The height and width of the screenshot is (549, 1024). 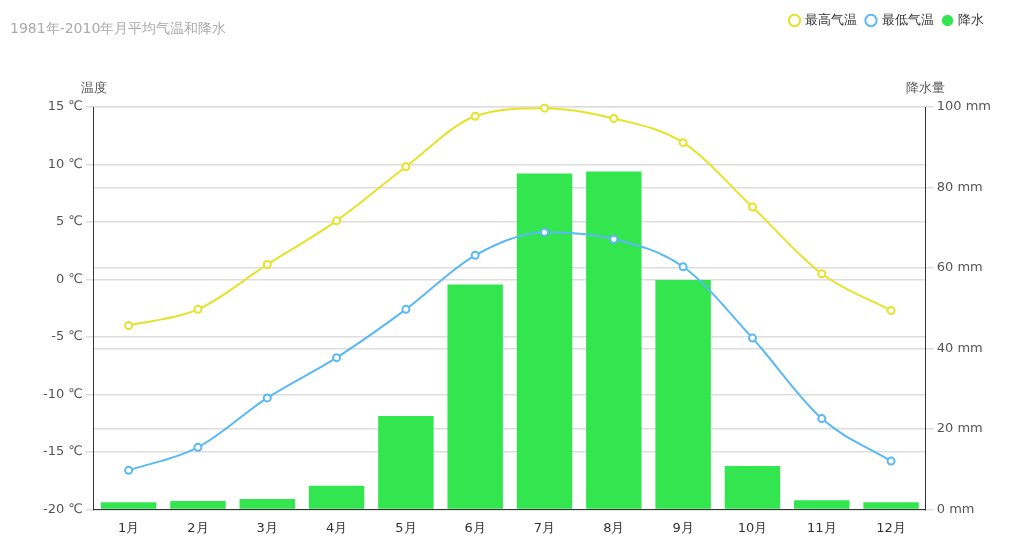 What do you see at coordinates (118, 27) in the screenshot?
I see `chart-title: 1981年-2010年月平均气温和降水` at bounding box center [118, 27].